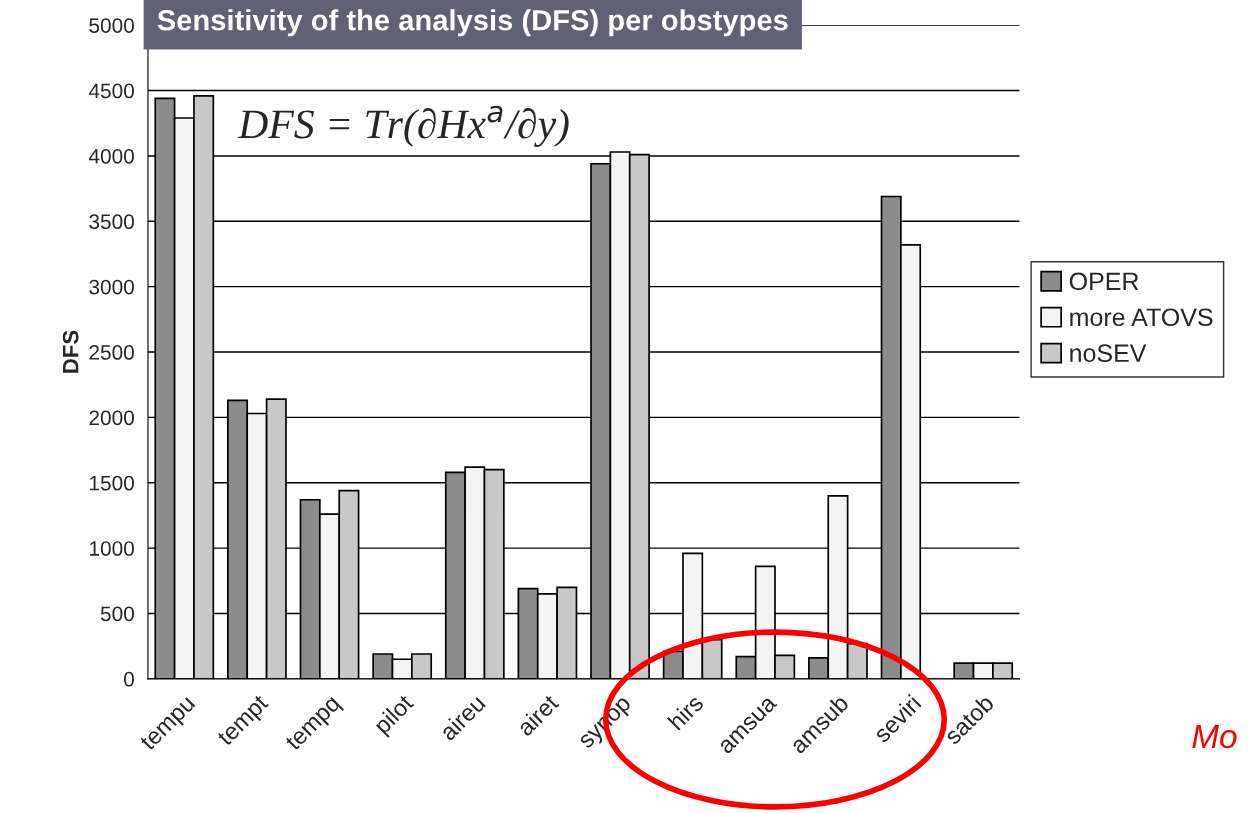 This screenshot has width=1254, height=813. What do you see at coordinates (111, 25) in the screenshot?
I see `y-tick-label: 5000` at bounding box center [111, 25].